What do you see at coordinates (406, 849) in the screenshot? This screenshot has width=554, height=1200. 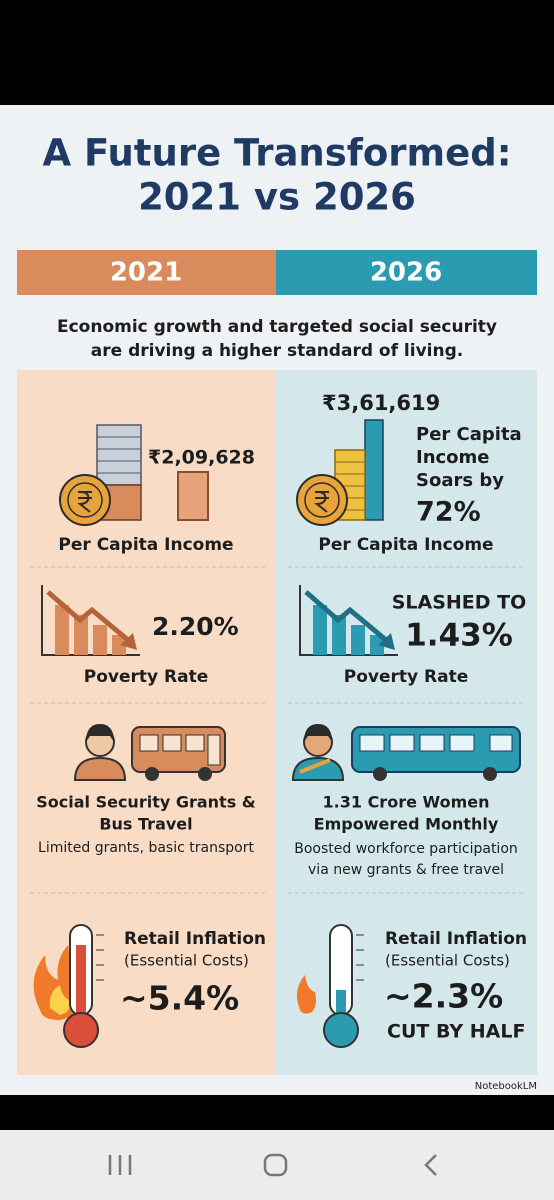 I see `social-description: Boosted workforce participation` at bounding box center [406, 849].